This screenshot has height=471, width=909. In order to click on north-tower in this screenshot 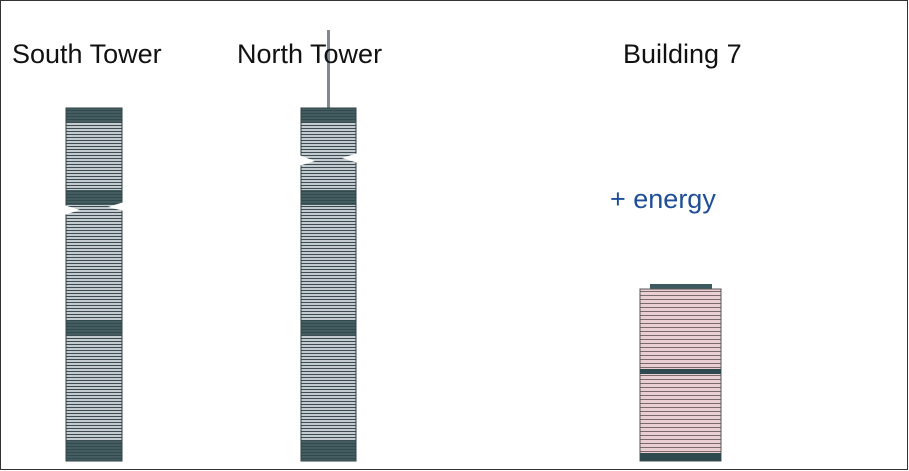, I will do `click(328, 246)`.